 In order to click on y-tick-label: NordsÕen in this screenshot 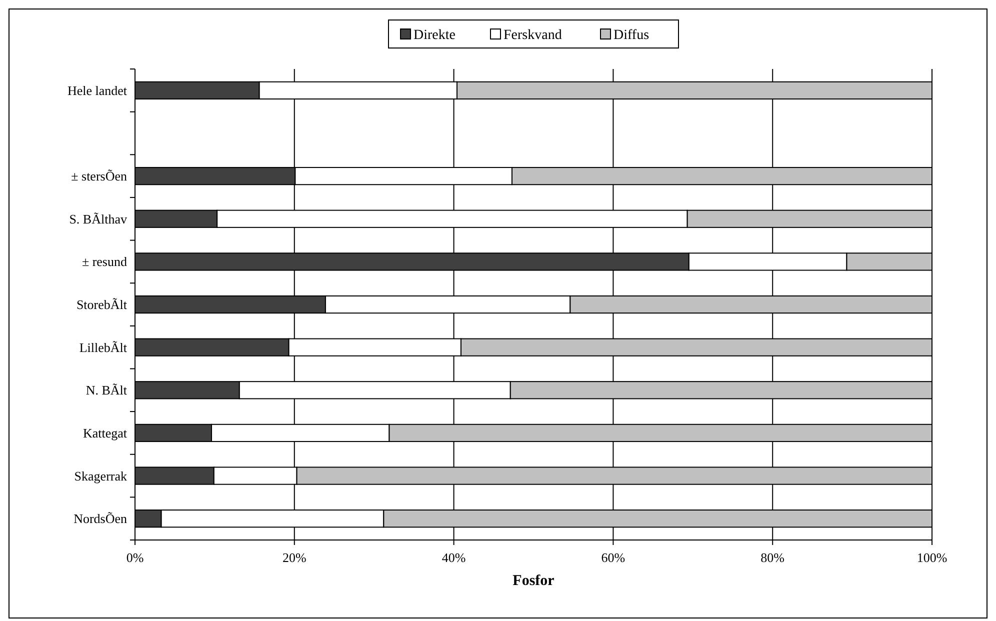, I will do `click(101, 518)`.